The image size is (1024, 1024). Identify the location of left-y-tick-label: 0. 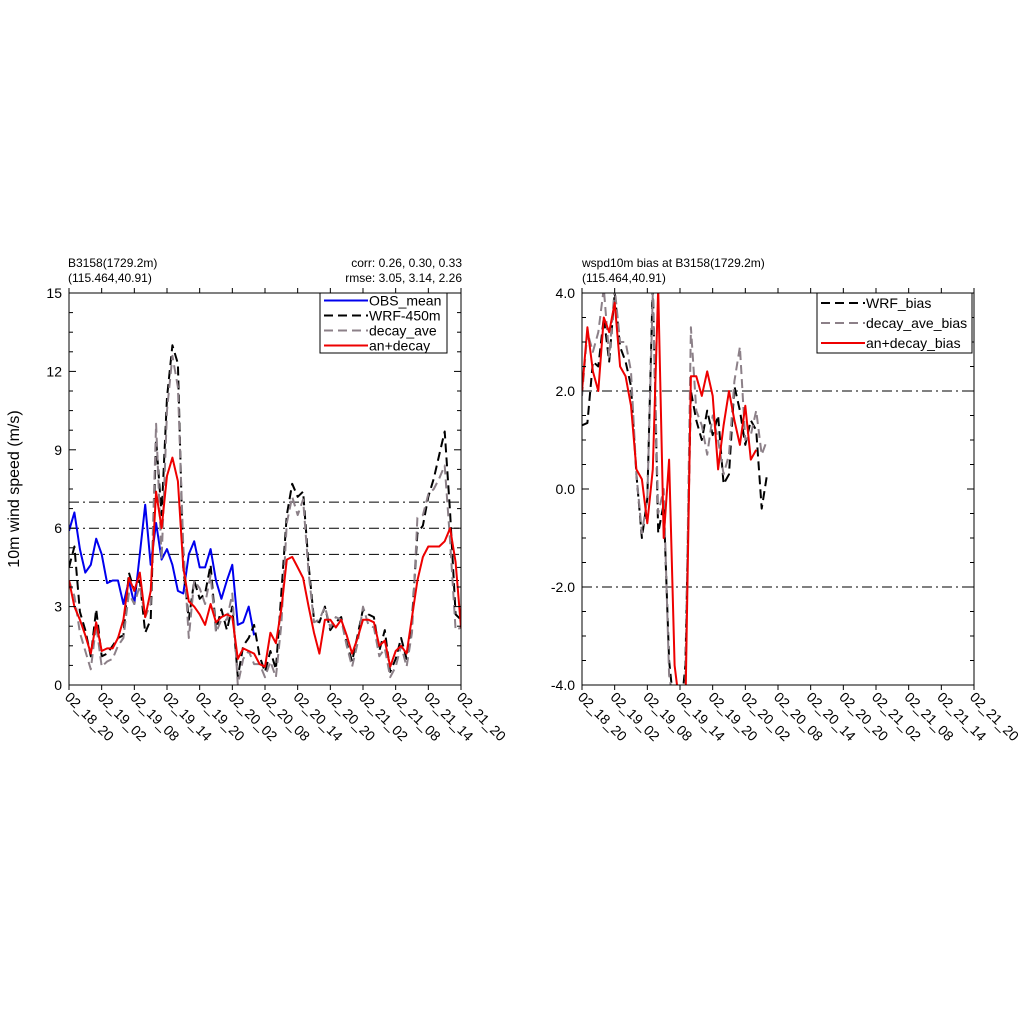
(58, 685).